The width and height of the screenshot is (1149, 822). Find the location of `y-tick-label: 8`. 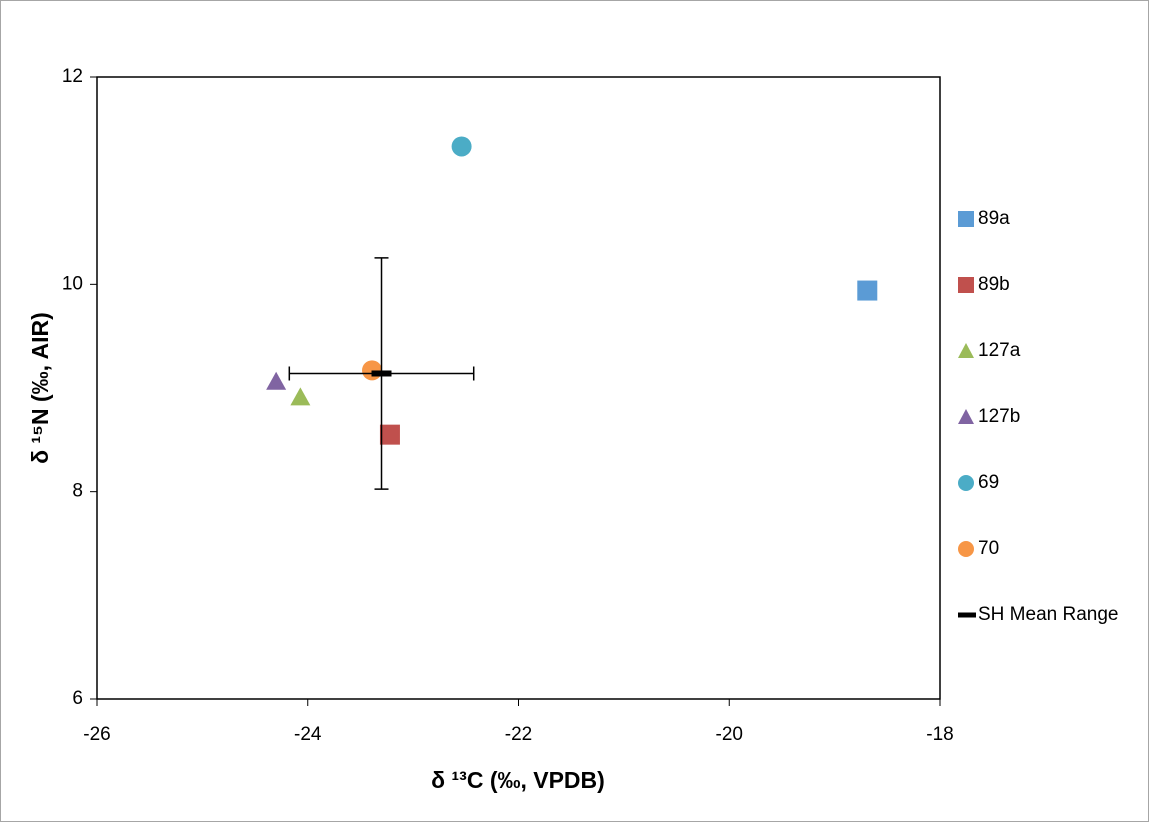

y-tick-label: 8 is located at coordinates (77, 491).